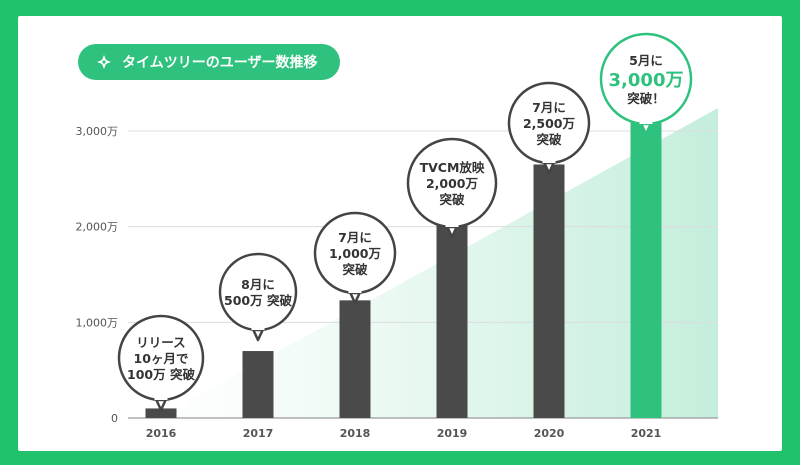  I want to click on chart-title-pill: タイムツリーのユーザー数推移, so click(209, 62).